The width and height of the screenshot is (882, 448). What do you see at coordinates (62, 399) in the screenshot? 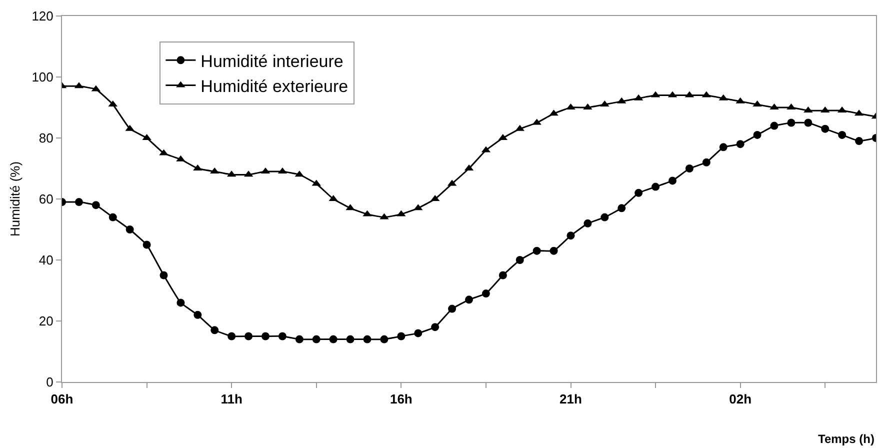
I see `x-tick-label: 06h` at bounding box center [62, 399].